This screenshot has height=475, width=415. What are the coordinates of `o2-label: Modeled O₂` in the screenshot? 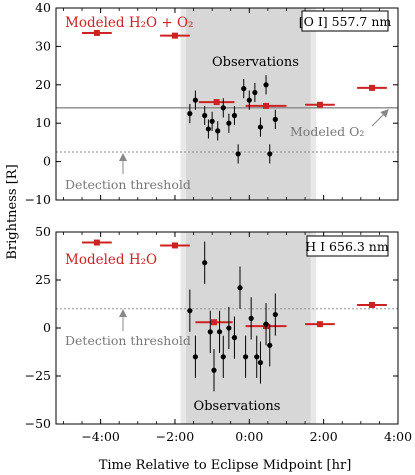 It's located at (327, 131).